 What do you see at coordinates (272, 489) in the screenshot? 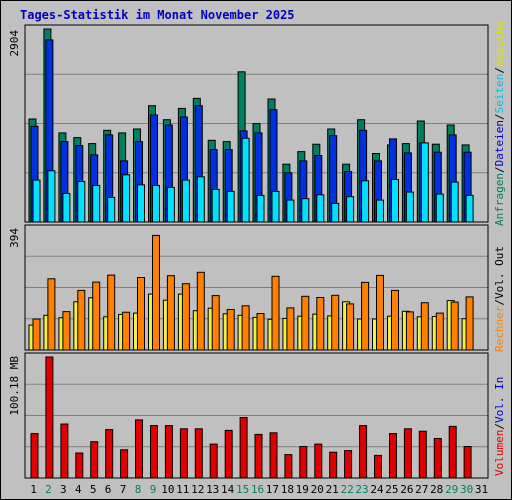
I see `day-label: 17` at bounding box center [272, 489].